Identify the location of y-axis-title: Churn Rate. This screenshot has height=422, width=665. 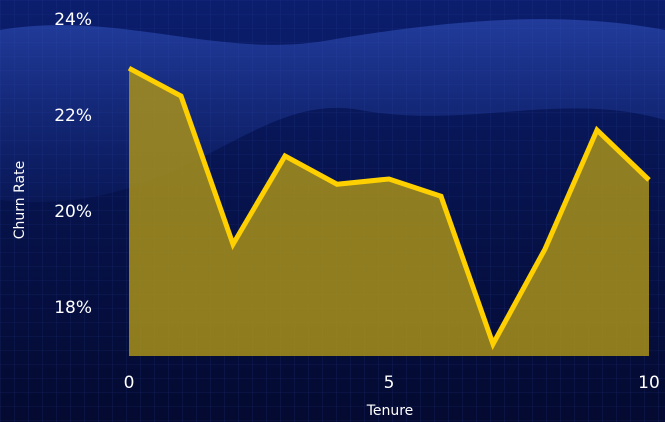
(20, 200).